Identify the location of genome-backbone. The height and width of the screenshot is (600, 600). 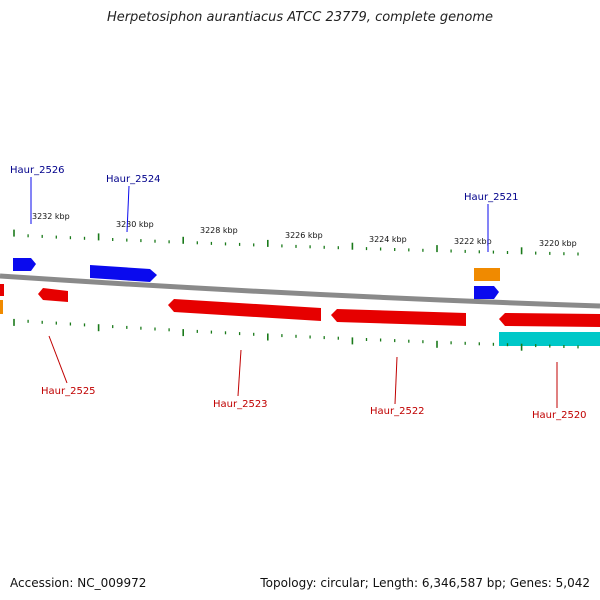
(300, 291).